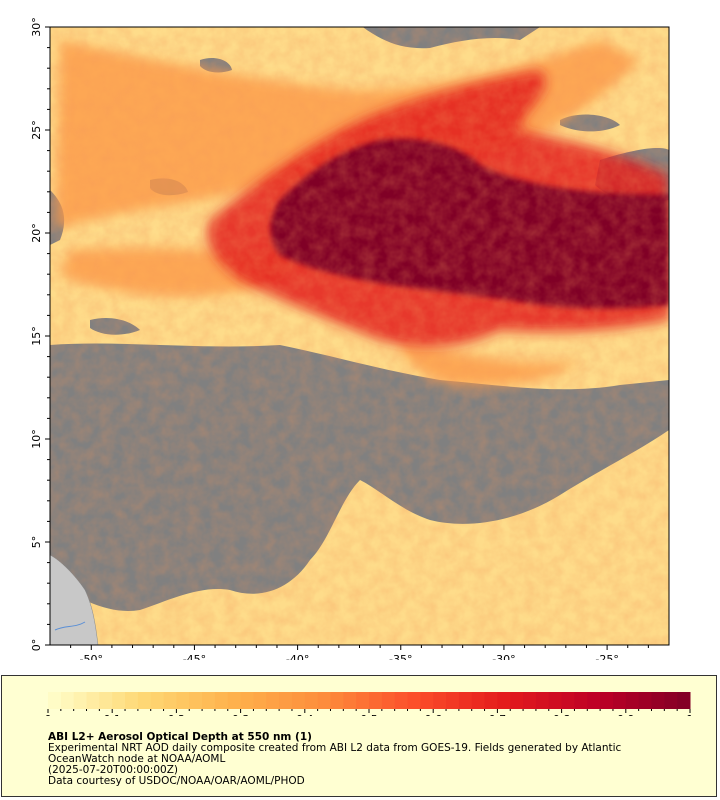  I want to click on y-tick-label: 0°, so click(36, 645).